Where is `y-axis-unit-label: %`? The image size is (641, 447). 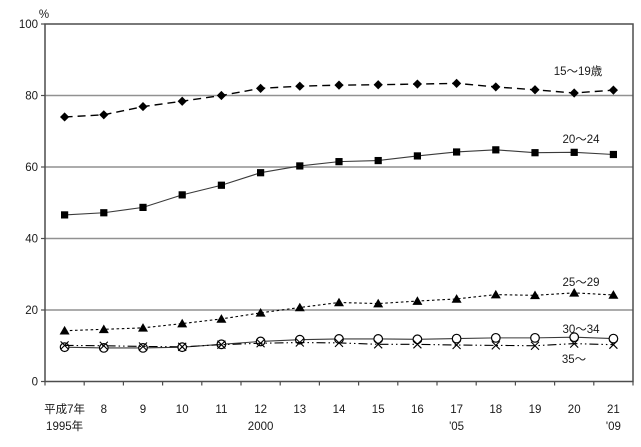 y-axis-unit-label: % is located at coordinates (44, 15).